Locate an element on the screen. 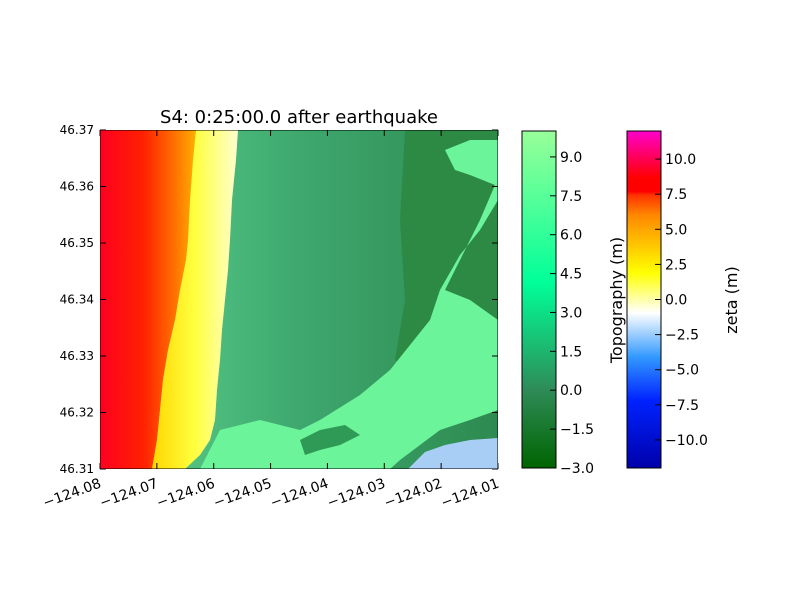 Image resolution: width=800 pixels, height=600 pixels. x-tick-label: −124.02 is located at coordinates (413, 494).